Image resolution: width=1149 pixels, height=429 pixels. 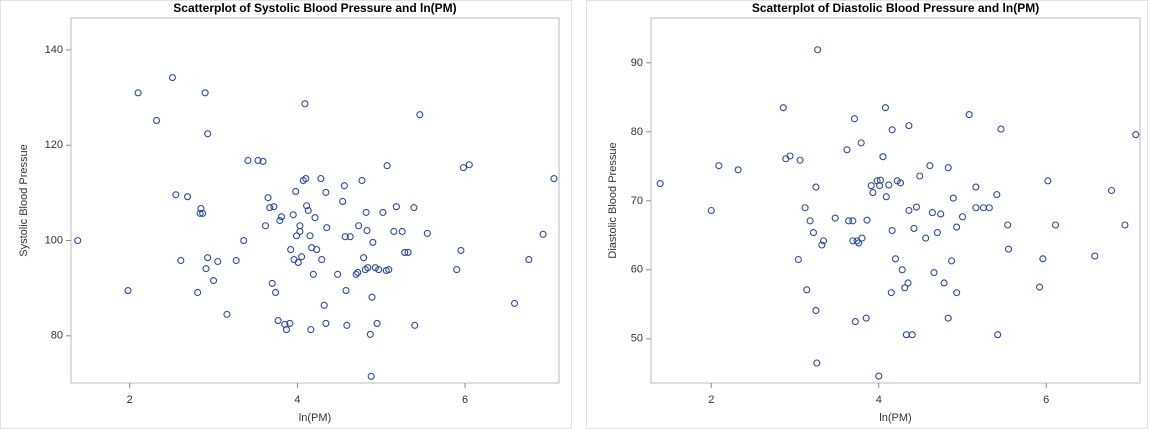 What do you see at coordinates (895, 418) in the screenshot?
I see `x-axis-label: ln(PM)` at bounding box center [895, 418].